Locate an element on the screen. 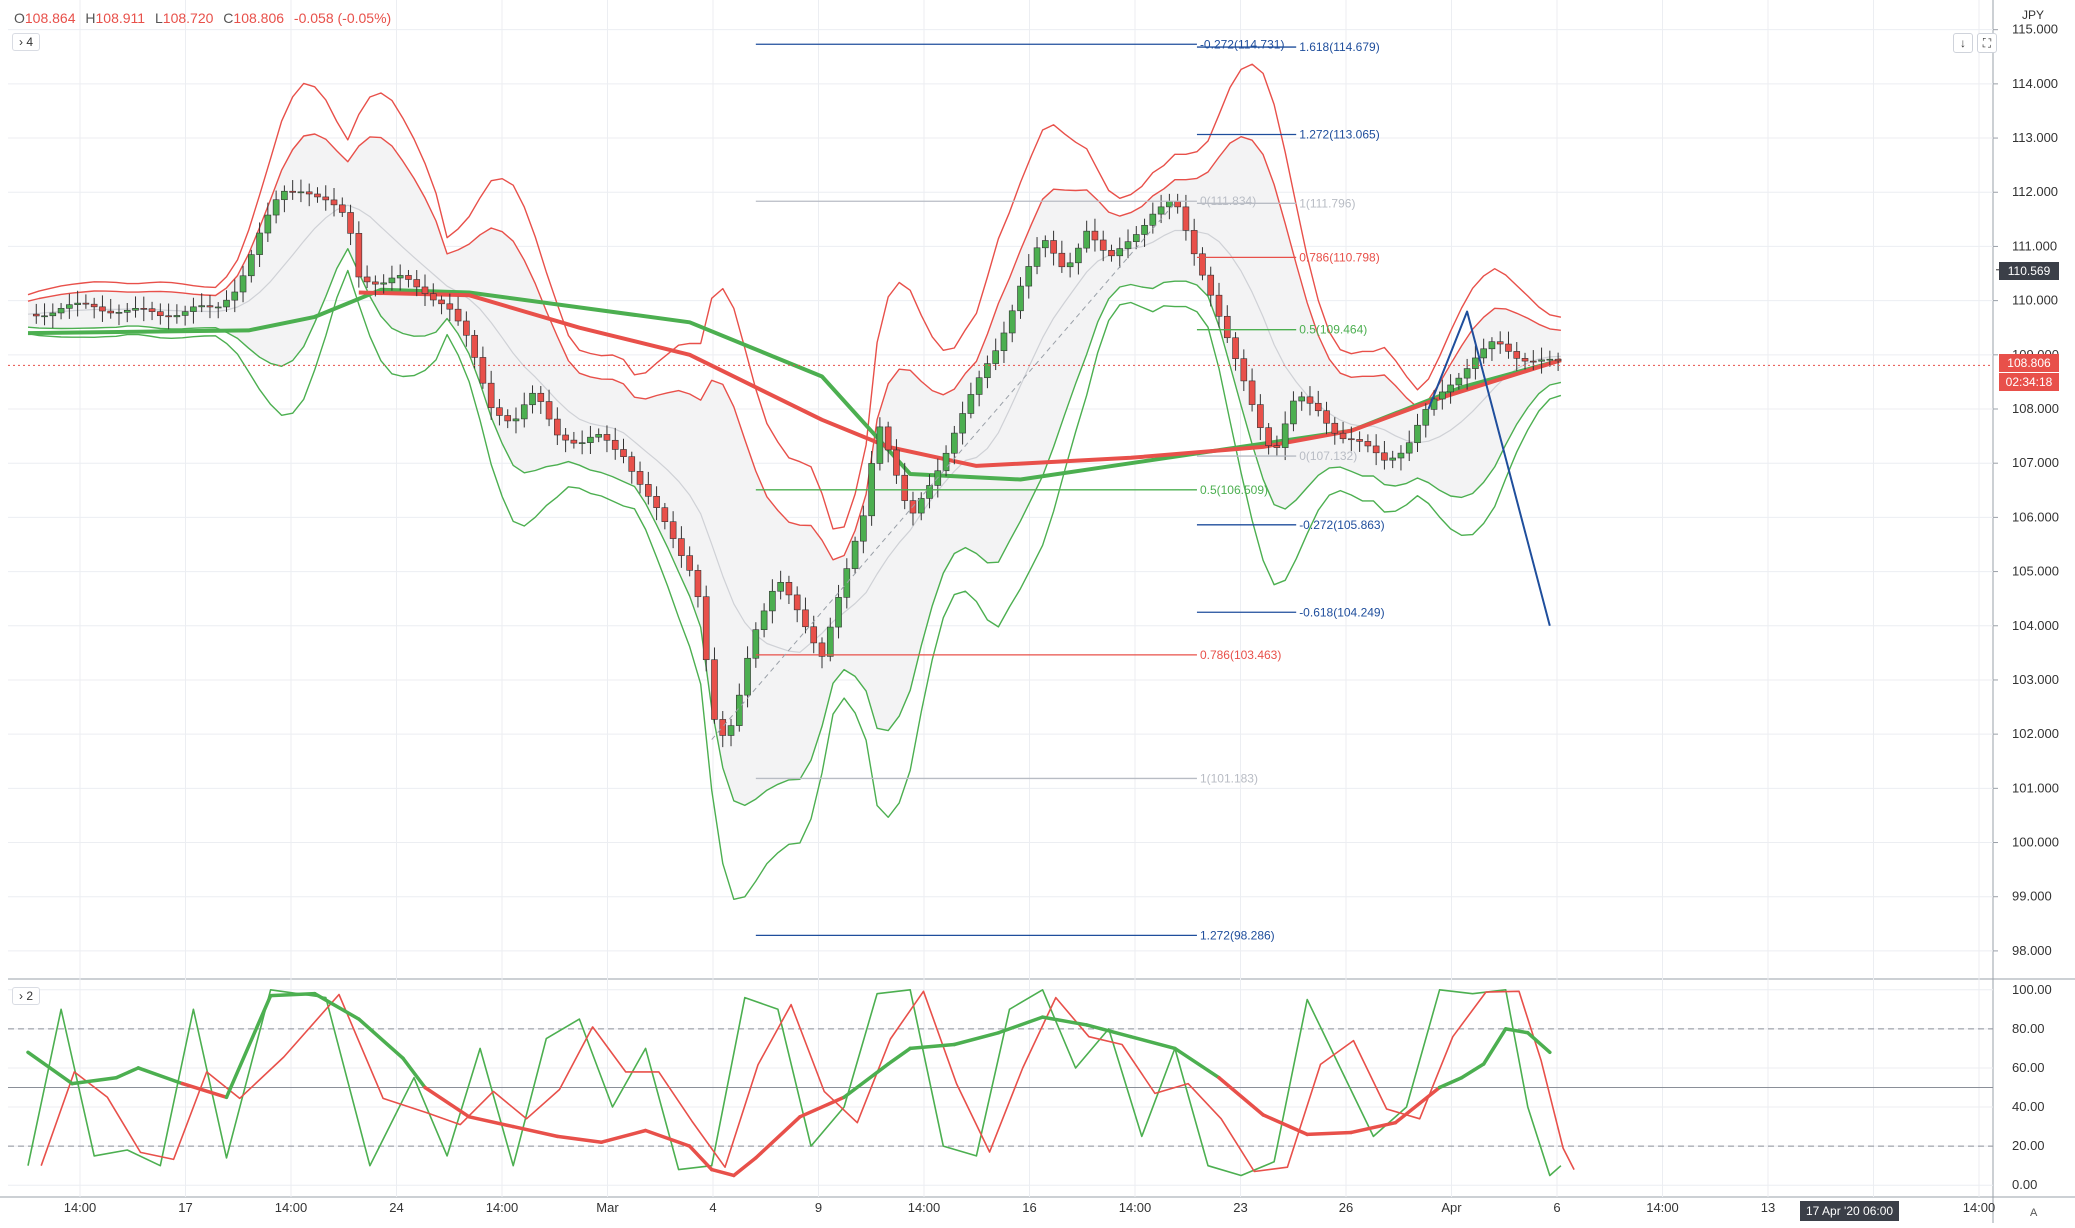 Image resolution: width=2075 pixels, height=1228 pixels. fib-level-label: 1.272(113.065) is located at coordinates (1339, 135).